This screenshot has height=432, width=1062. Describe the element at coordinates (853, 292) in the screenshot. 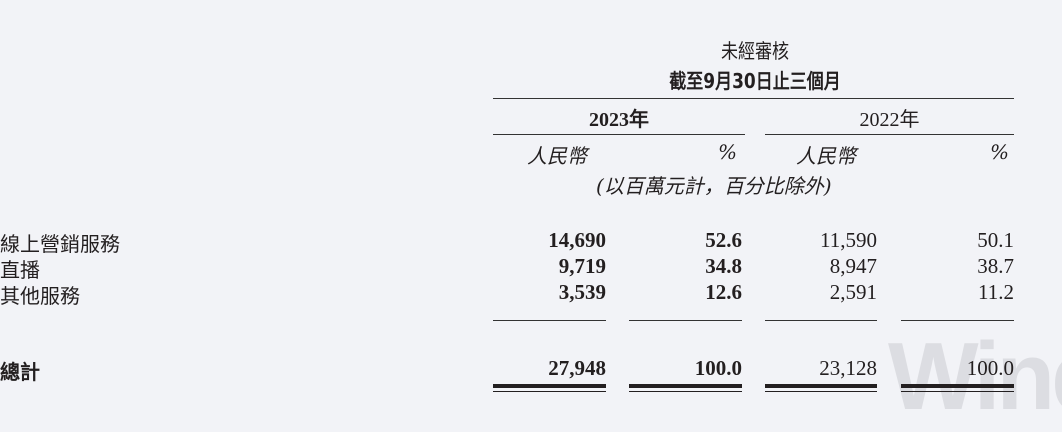

I see `value-2022: 2,591` at that location.